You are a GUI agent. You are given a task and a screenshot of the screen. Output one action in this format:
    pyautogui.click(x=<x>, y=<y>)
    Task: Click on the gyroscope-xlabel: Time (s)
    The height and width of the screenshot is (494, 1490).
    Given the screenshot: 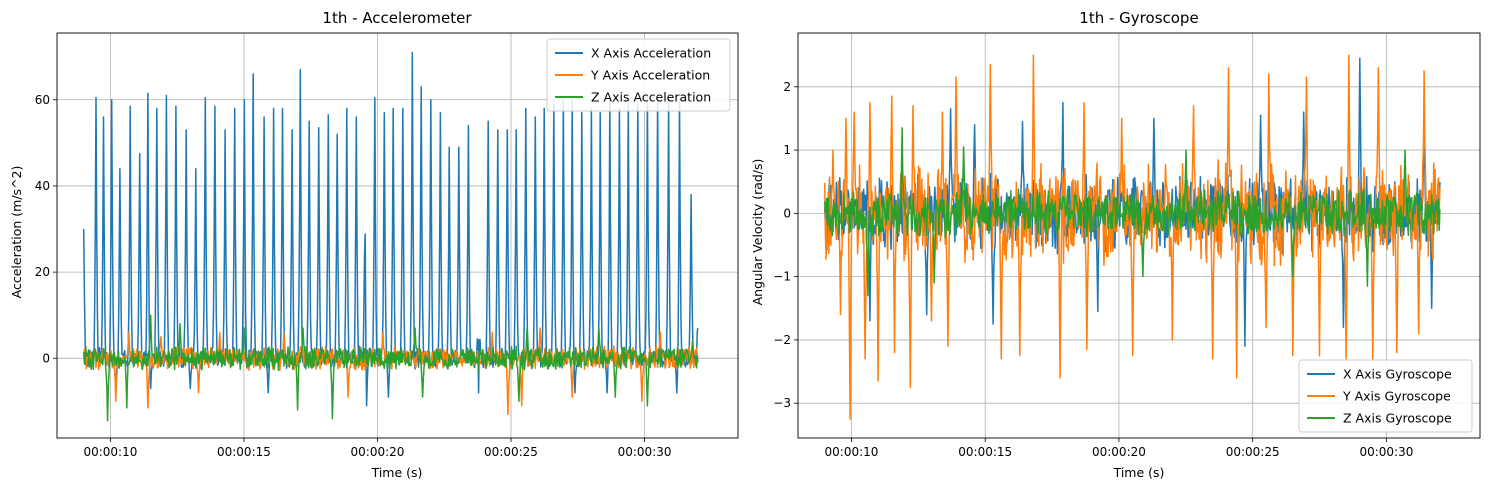 What is the action you would take?
    pyautogui.click(x=1139, y=472)
    